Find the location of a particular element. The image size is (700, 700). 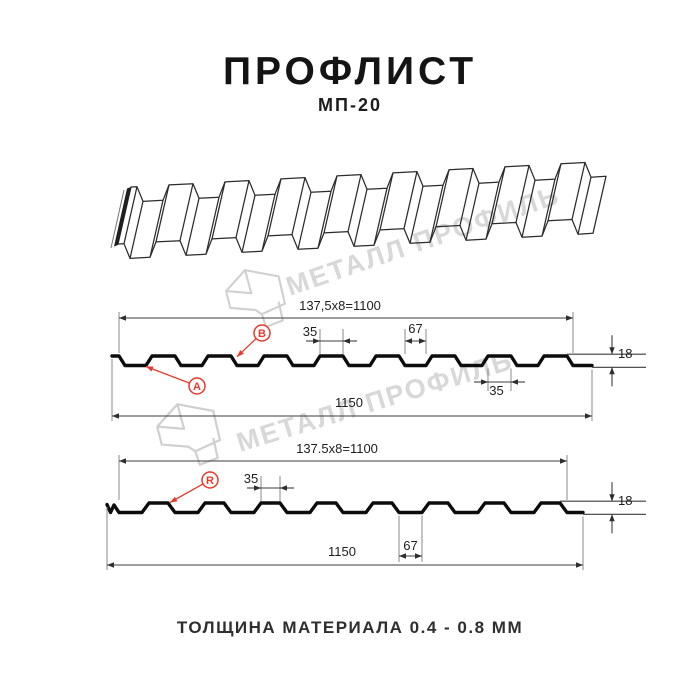

page-title: ПРОФЛИСТ is located at coordinates (350, 71).